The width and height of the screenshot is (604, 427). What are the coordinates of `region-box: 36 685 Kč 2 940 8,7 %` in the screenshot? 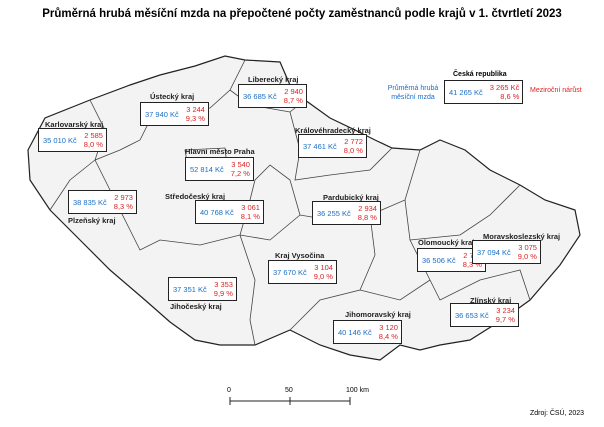 It's located at (272, 96).